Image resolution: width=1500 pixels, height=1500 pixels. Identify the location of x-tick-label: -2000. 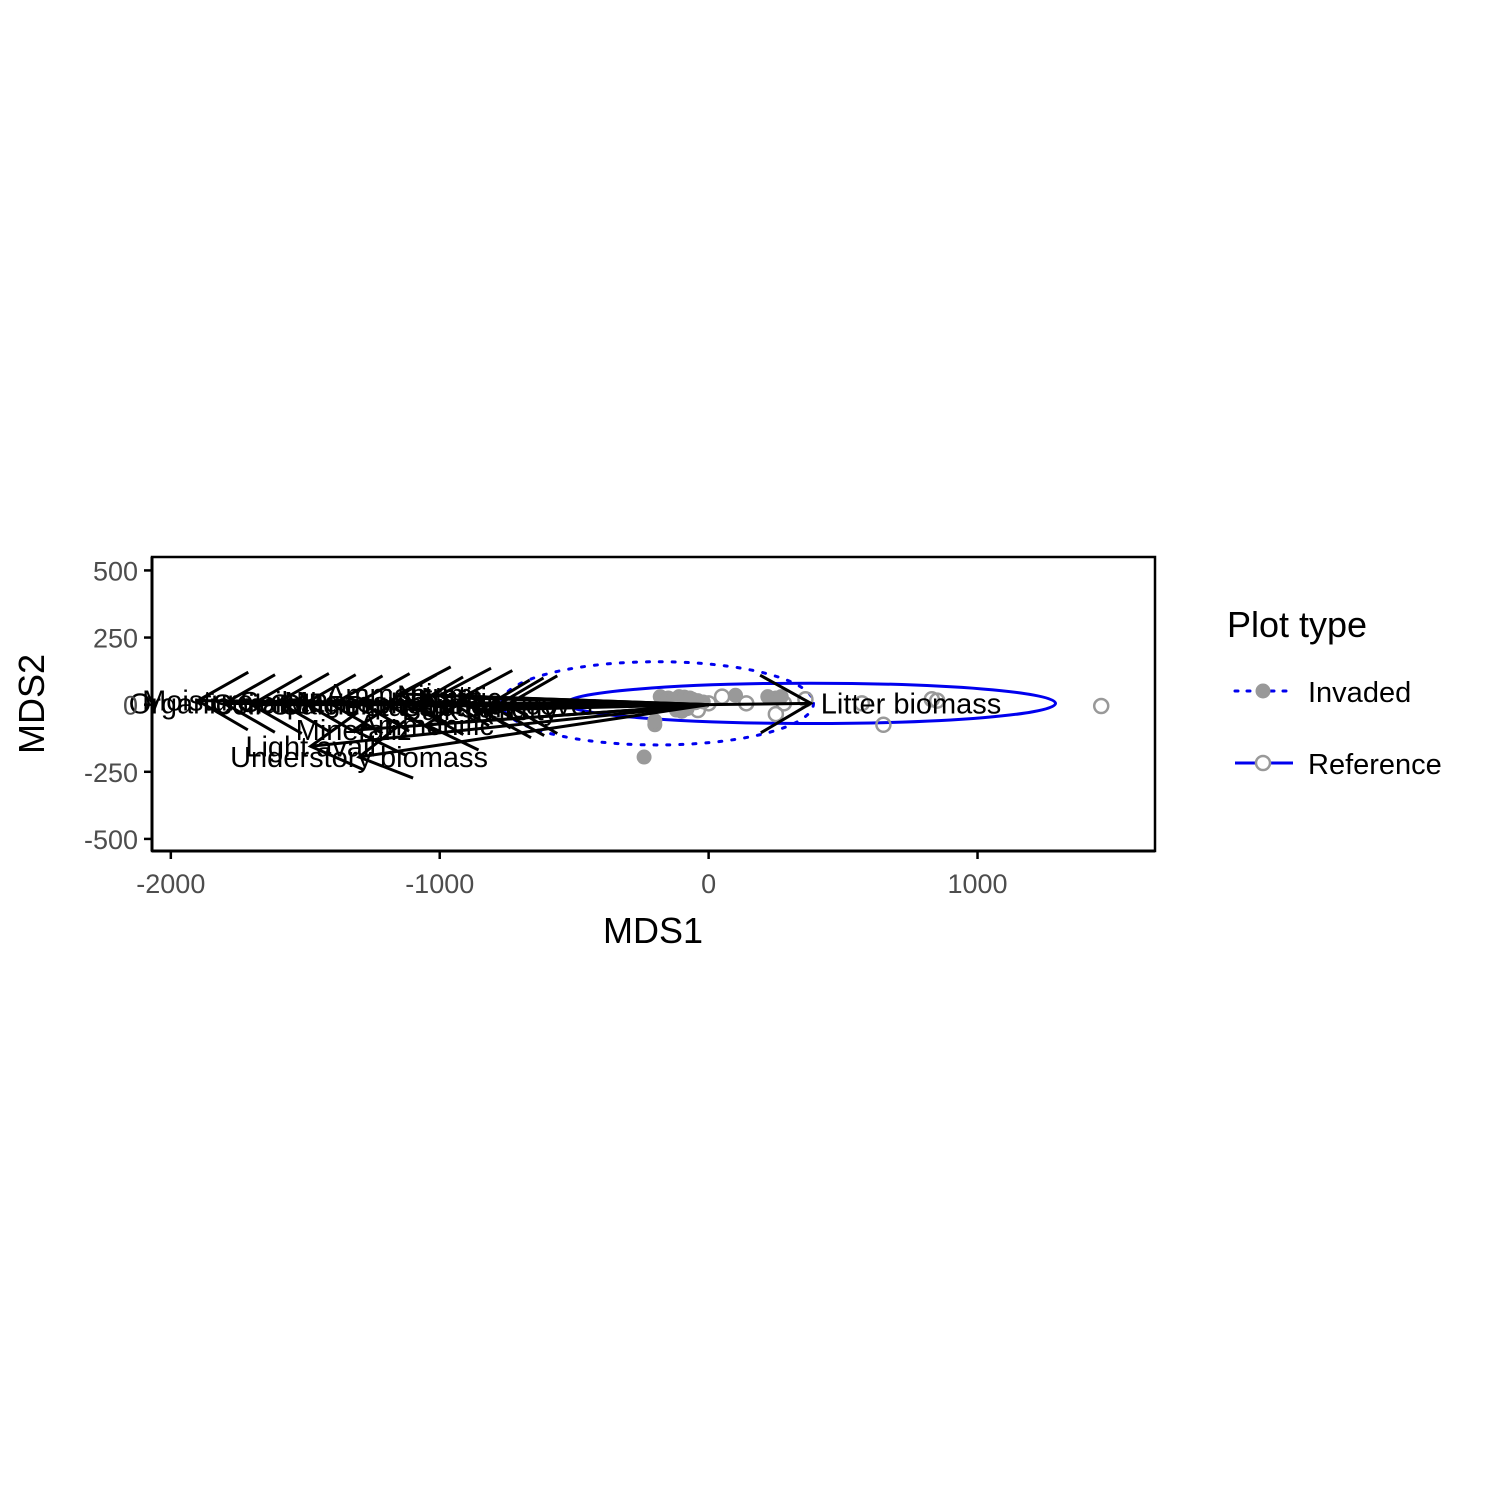
(170, 884).